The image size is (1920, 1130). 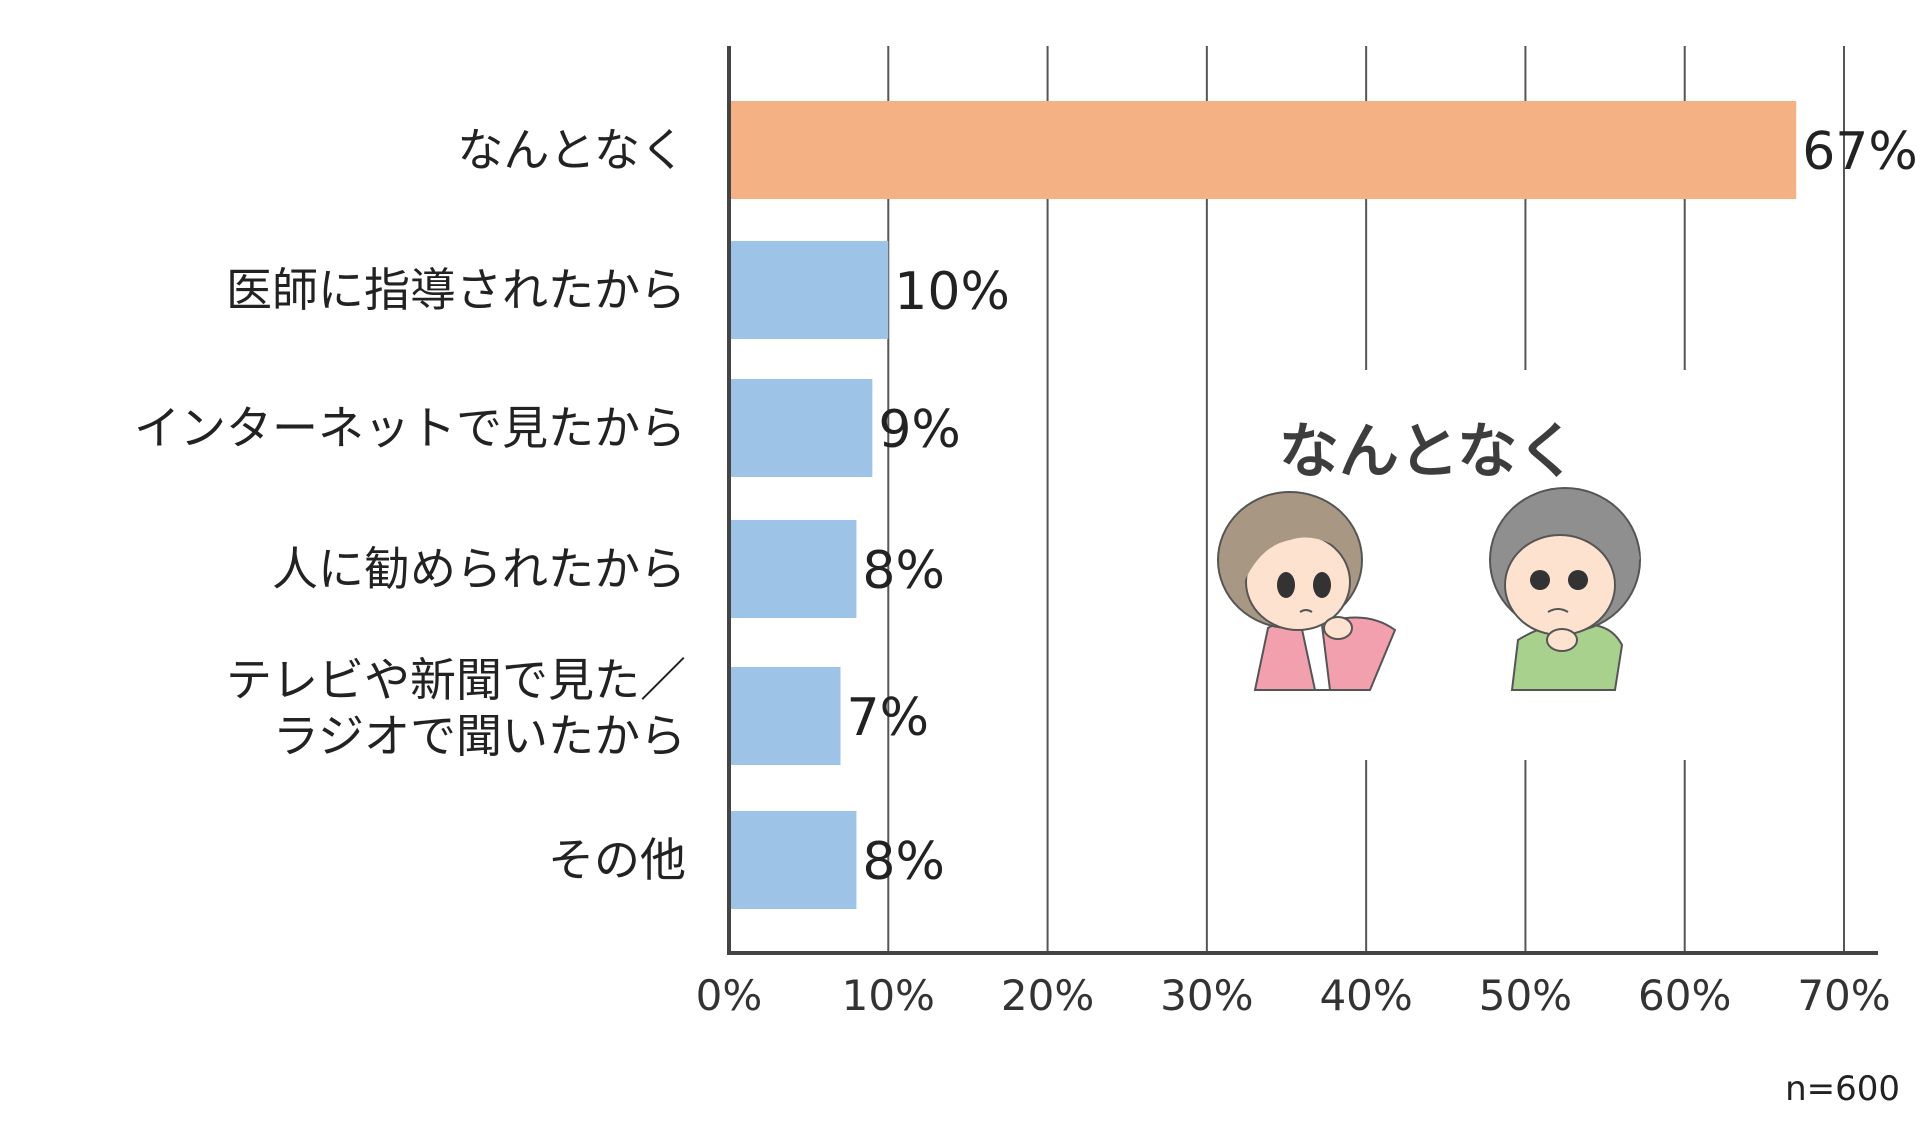 What do you see at coordinates (571, 150) in the screenshot?
I see `category-label: なんとなく` at bounding box center [571, 150].